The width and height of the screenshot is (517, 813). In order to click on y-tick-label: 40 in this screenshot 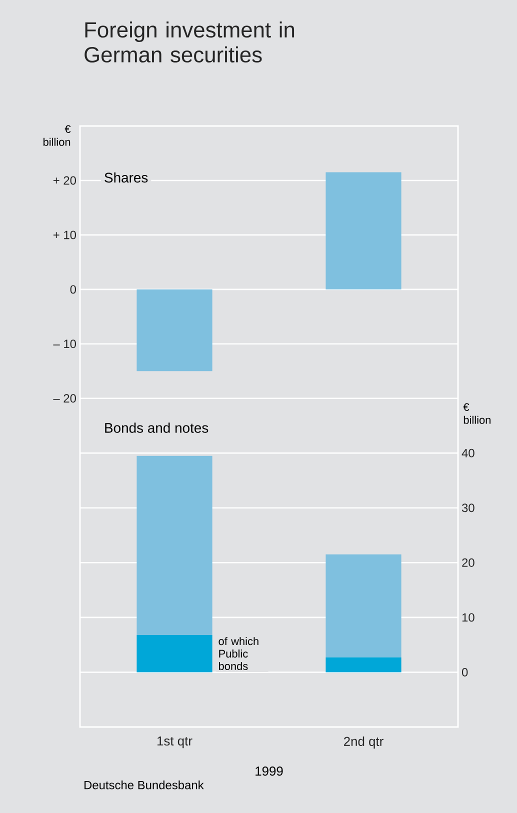, I will do `click(468, 453)`.